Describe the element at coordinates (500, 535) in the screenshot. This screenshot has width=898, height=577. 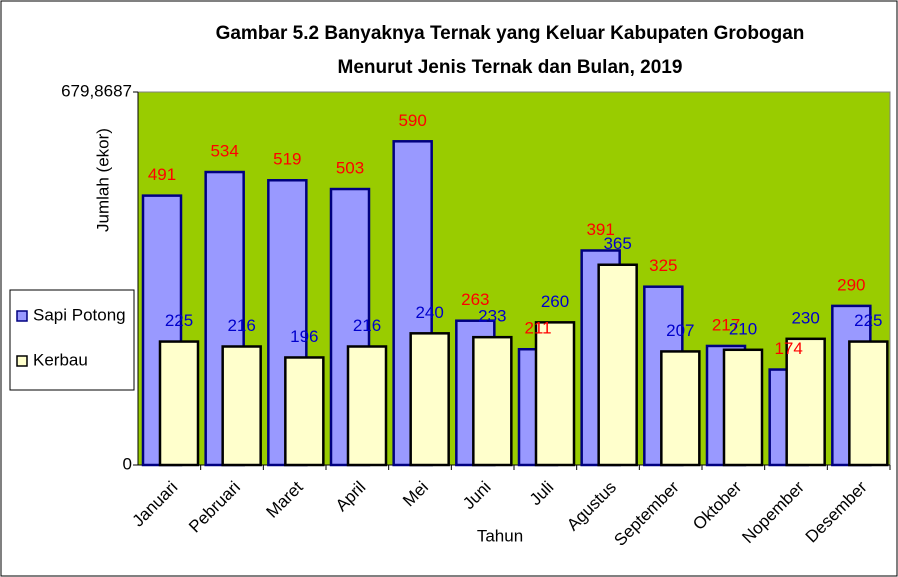
I see `x-axis-label: Tahun` at that location.